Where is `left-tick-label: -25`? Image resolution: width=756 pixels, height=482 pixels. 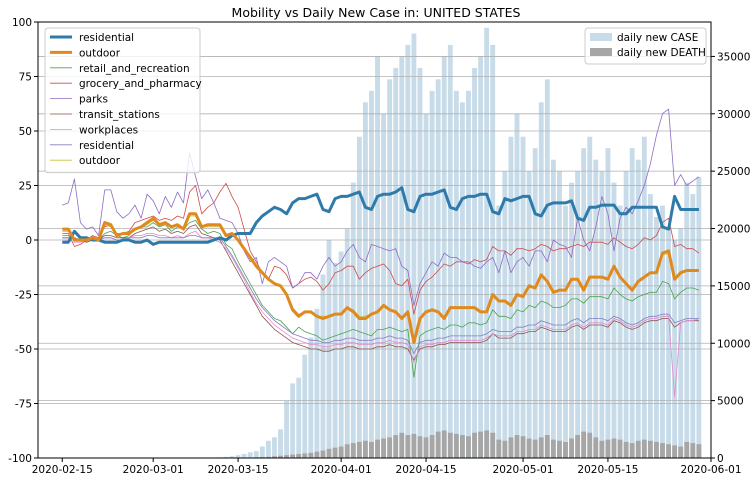
left-tick-label: -25 is located at coordinates (23, 296).